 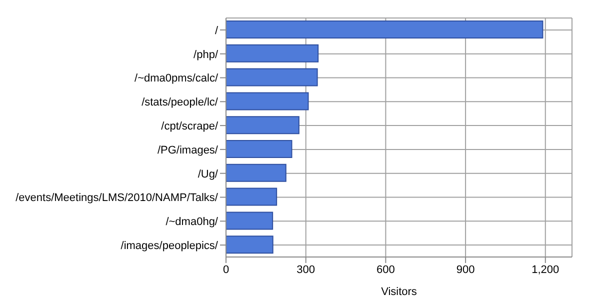 What do you see at coordinates (216, 30) in the screenshot?
I see `y-tick-label: /` at bounding box center [216, 30].